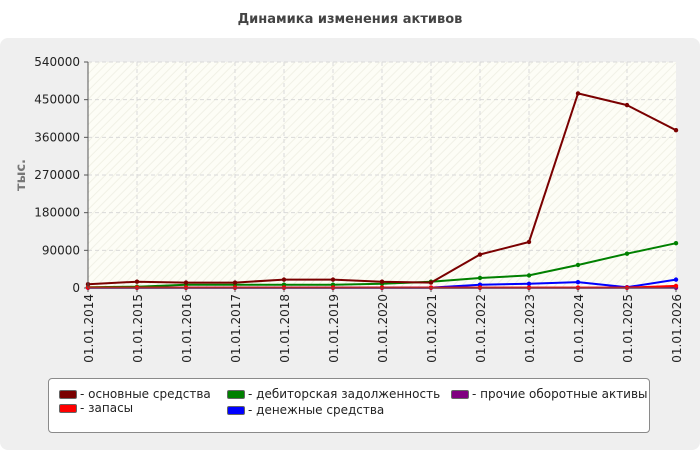  I want to click on x-tick-label: 01.01.2015, so click(138, 328).